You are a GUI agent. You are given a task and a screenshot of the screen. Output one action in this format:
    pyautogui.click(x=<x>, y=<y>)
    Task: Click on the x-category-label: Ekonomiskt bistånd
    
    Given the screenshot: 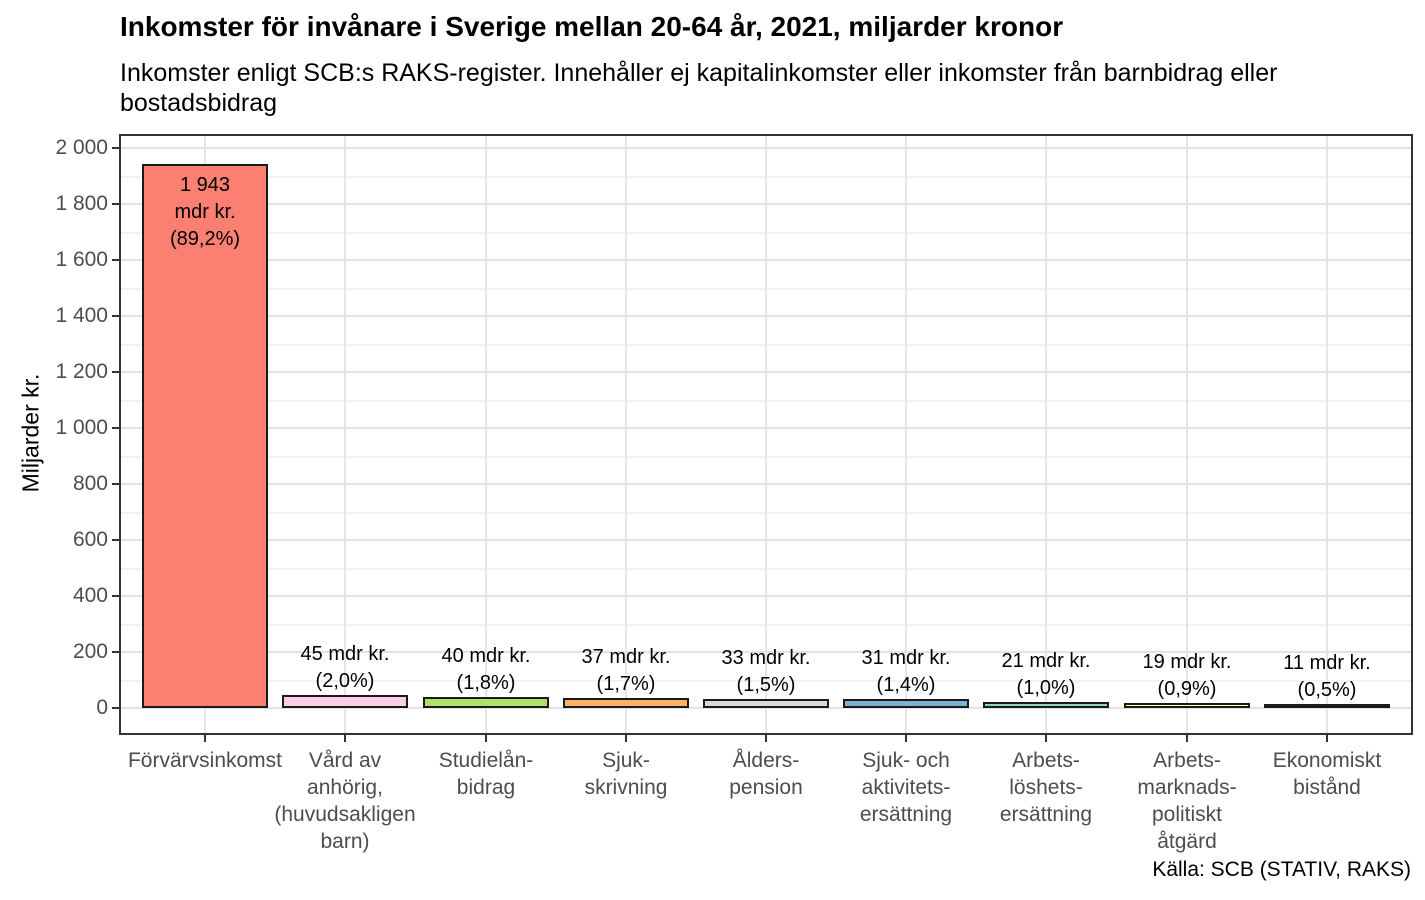 What is the action you would take?
    pyautogui.click(x=1327, y=774)
    